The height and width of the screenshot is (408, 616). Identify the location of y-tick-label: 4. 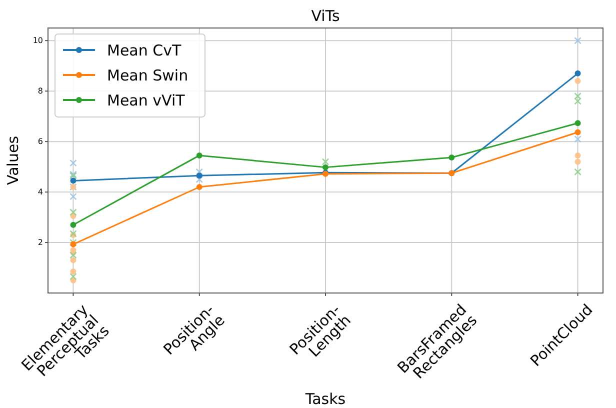
(40, 192).